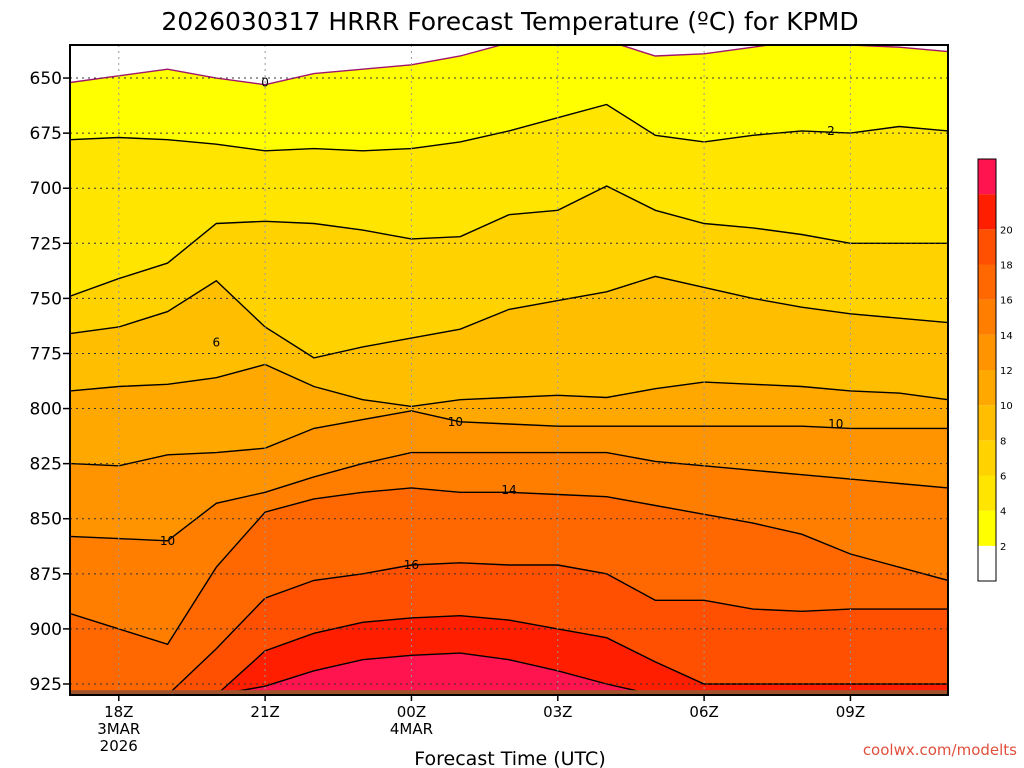  What do you see at coordinates (118, 712) in the screenshot?
I see `x-tick-label: 18Z` at bounding box center [118, 712].